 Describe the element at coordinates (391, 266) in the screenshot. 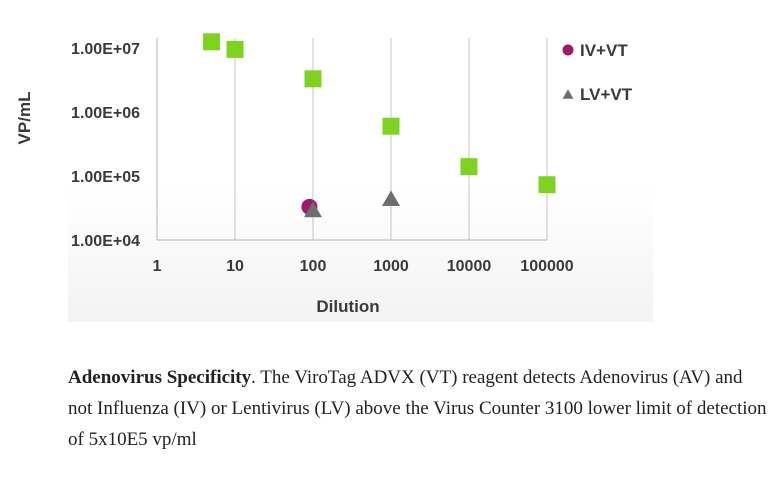

I see `x-tick-label: 1000` at that location.